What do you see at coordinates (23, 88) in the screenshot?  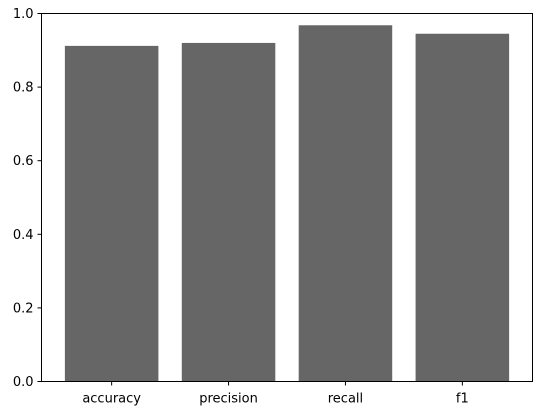 I see `y-tick-label-4: 0.8` at bounding box center [23, 88].